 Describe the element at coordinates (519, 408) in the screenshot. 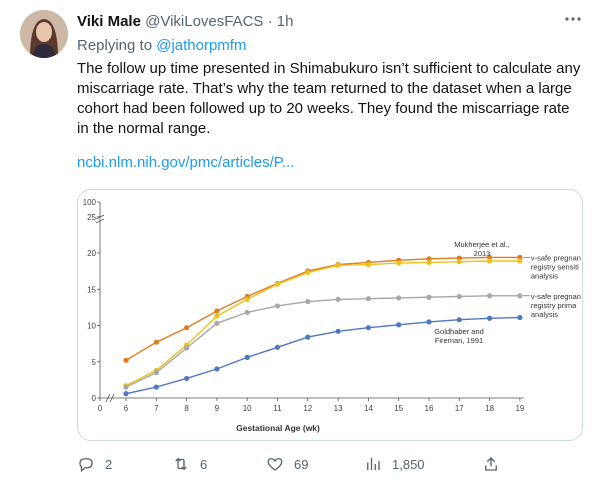

I see `x-tick-label: 19` at that location.